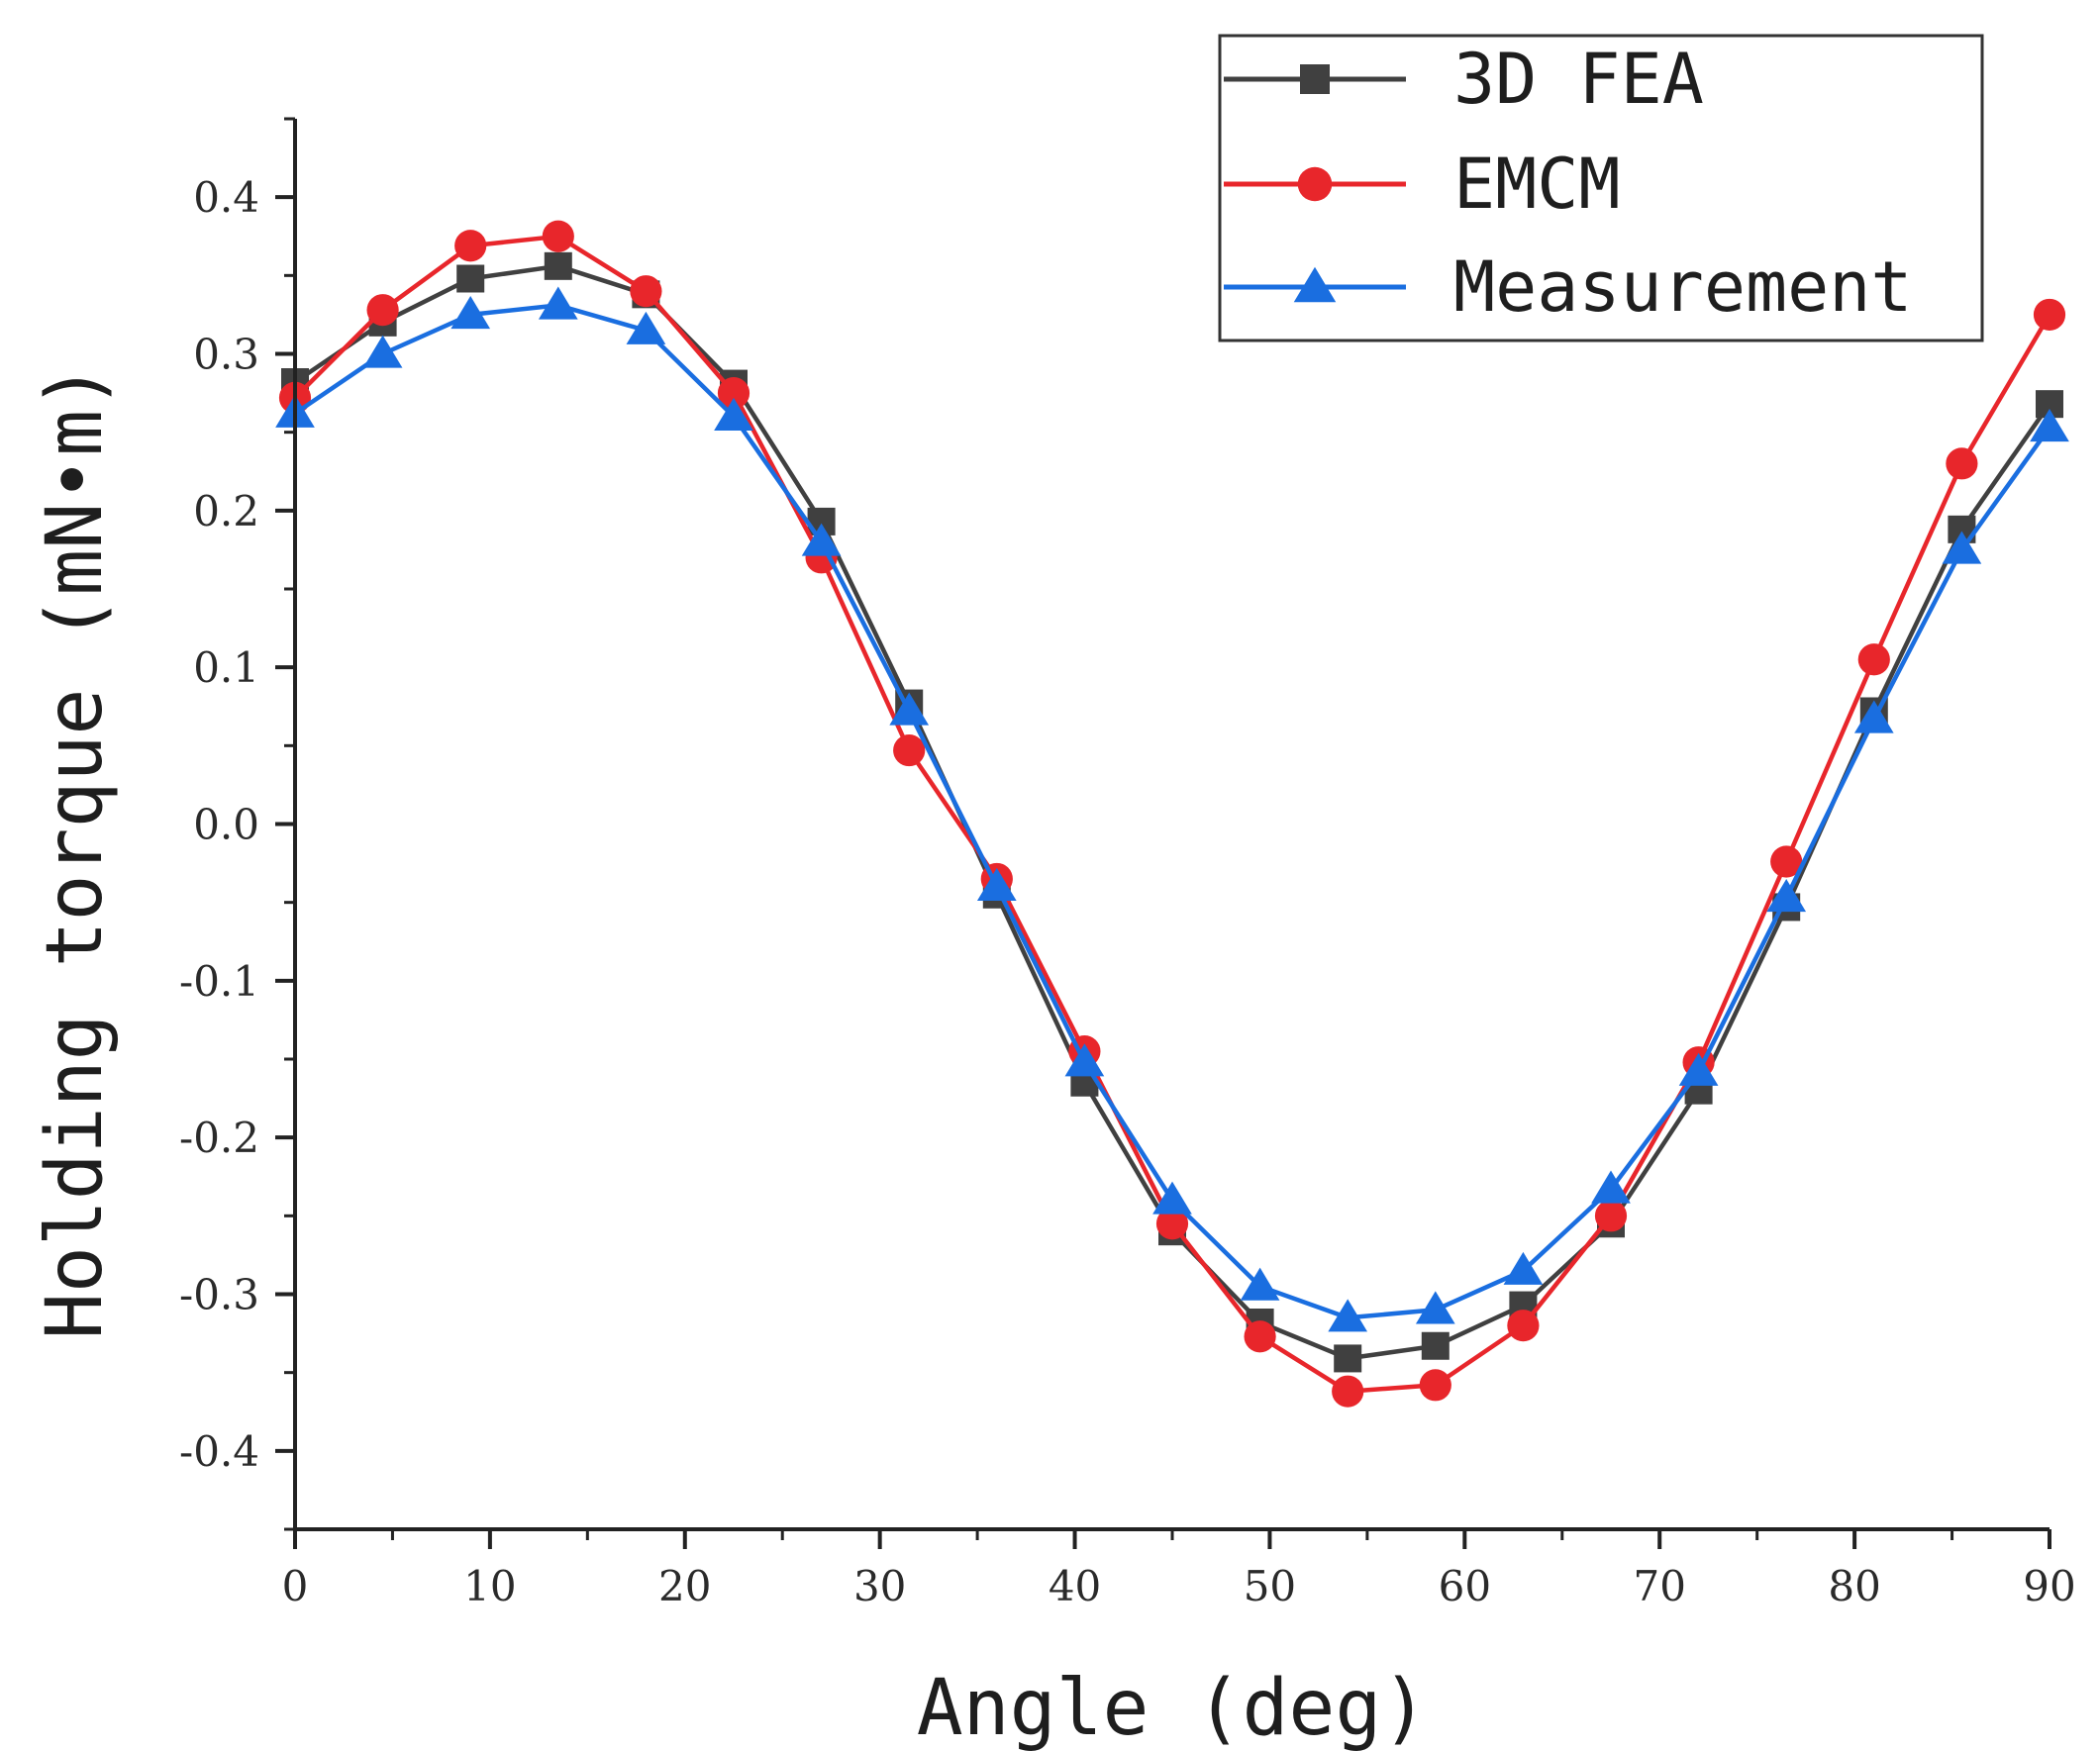 The height and width of the screenshot is (1751, 2100). What do you see at coordinates (226, 825) in the screenshot?
I see `y-tick-label: 0.0` at bounding box center [226, 825].